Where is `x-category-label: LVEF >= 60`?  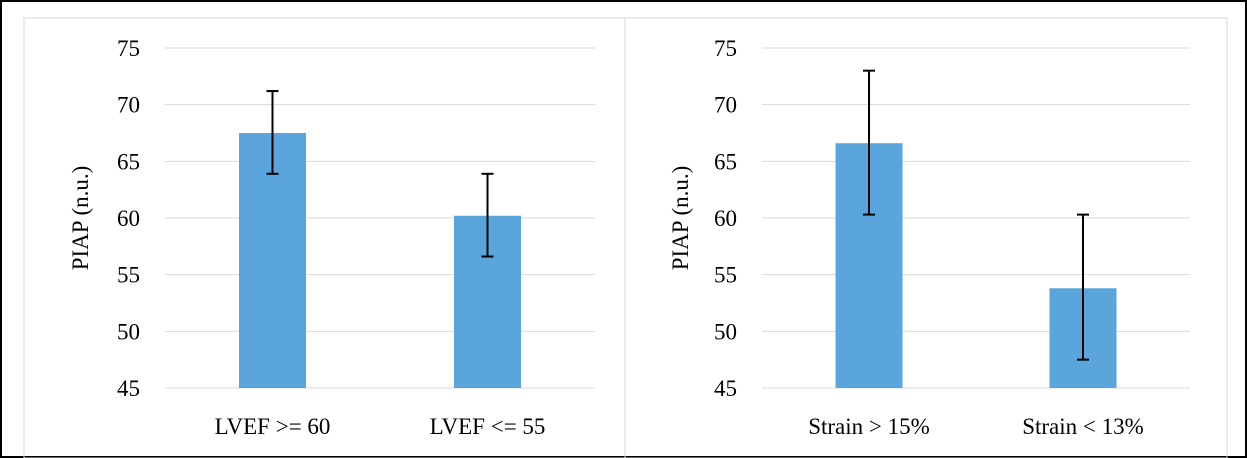 x-category-label: LVEF >= 60 is located at coordinates (273, 426).